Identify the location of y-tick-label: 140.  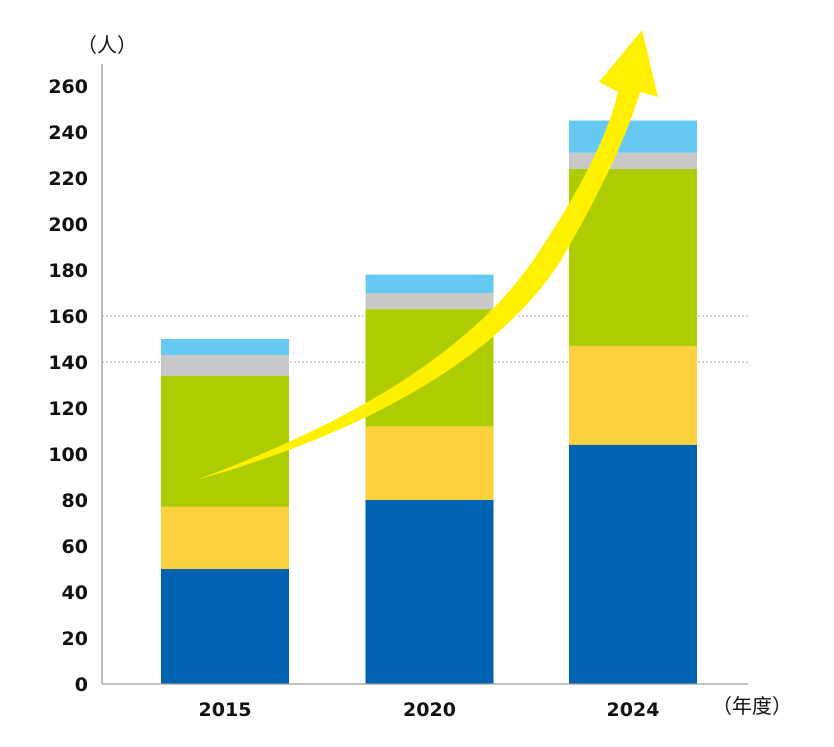
(68, 363).